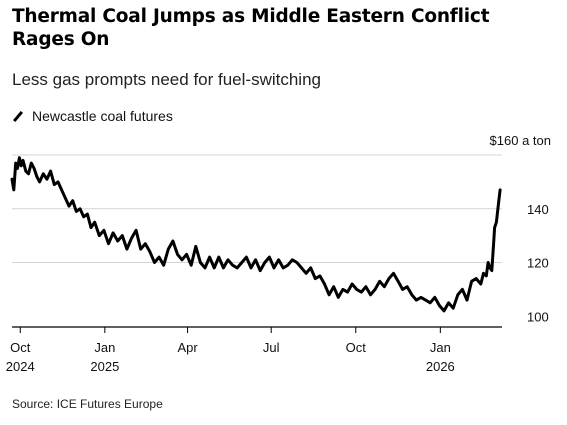  What do you see at coordinates (187, 347) in the screenshot?
I see `x-tick-label-2: Apr` at bounding box center [187, 347].